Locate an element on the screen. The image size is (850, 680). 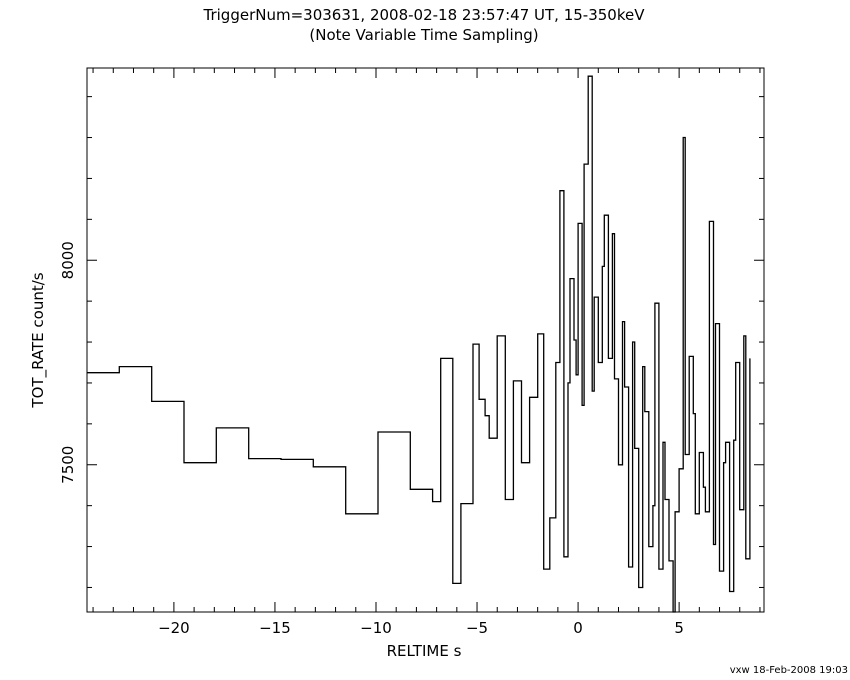
x-tick-label: 0 is located at coordinates (578, 628).